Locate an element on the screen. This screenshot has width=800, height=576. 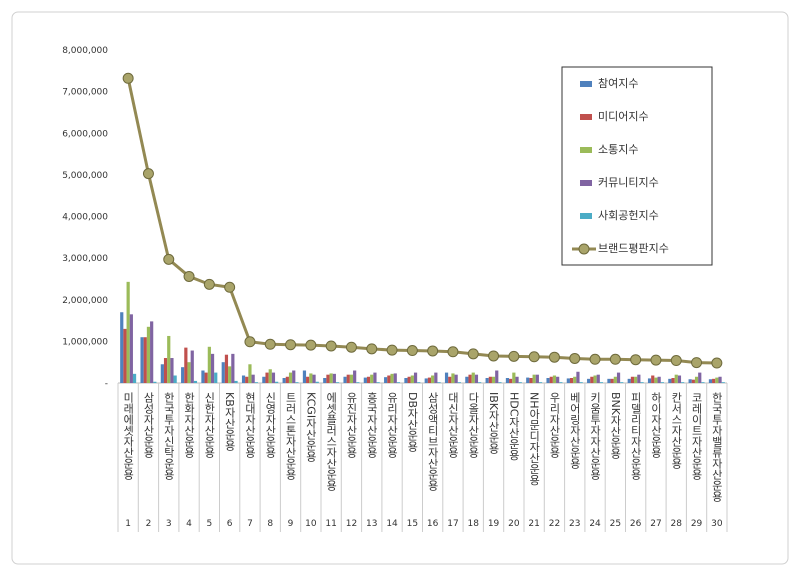
rank-label: 9 is located at coordinates (291, 524).